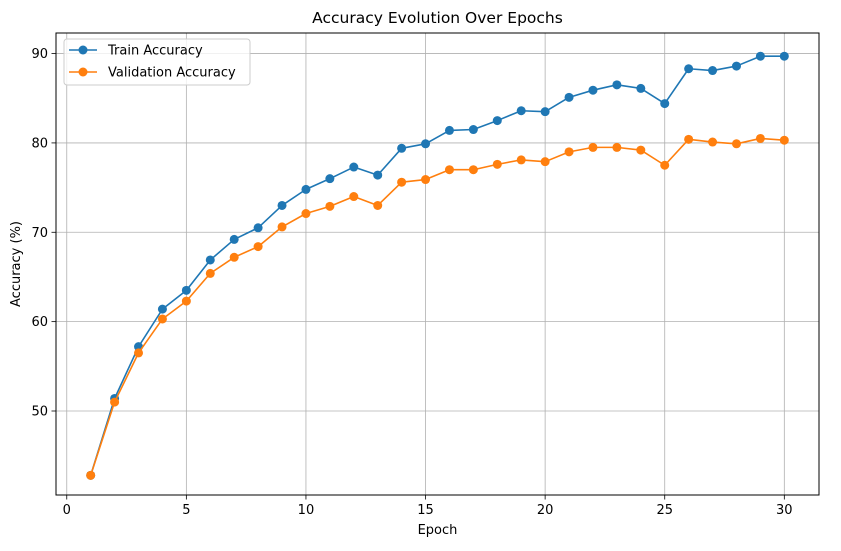  What do you see at coordinates (39, 143) in the screenshot?
I see `y-tick-label: 80` at bounding box center [39, 143].